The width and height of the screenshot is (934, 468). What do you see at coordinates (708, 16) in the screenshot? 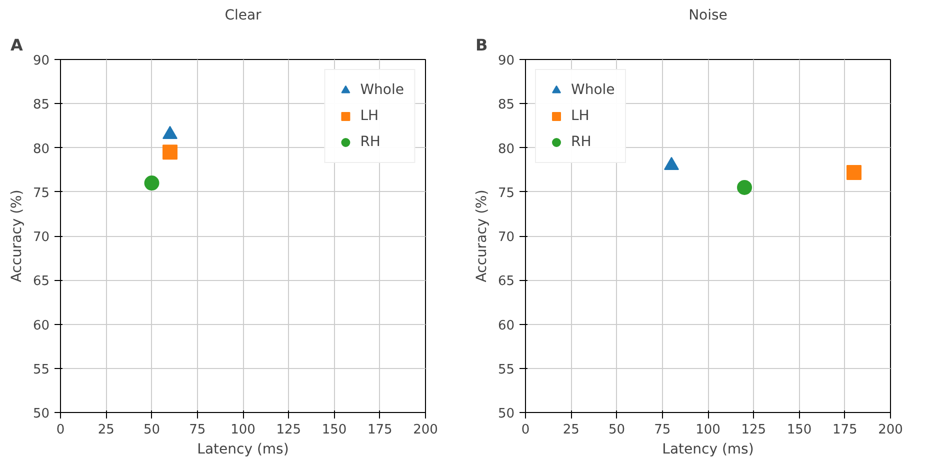
I see `chart-title: Noise` at bounding box center [708, 16].